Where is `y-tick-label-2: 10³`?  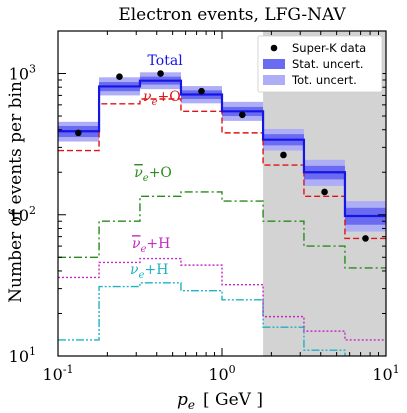 y-tick-label-2: 10³ is located at coordinates (22, 73).